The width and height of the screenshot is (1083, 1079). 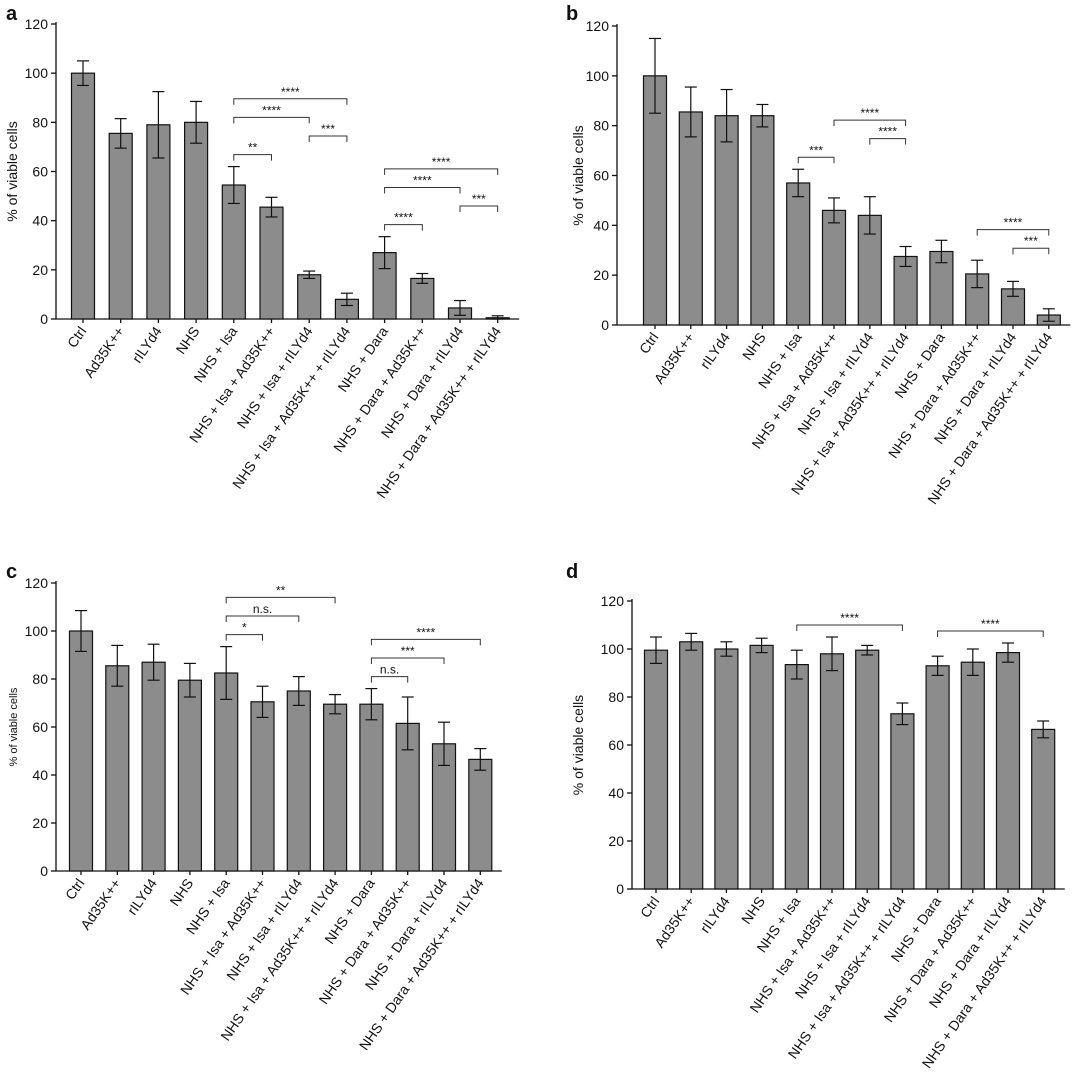 What do you see at coordinates (389, 670) in the screenshot?
I see `significance-label: n.s.` at bounding box center [389, 670].